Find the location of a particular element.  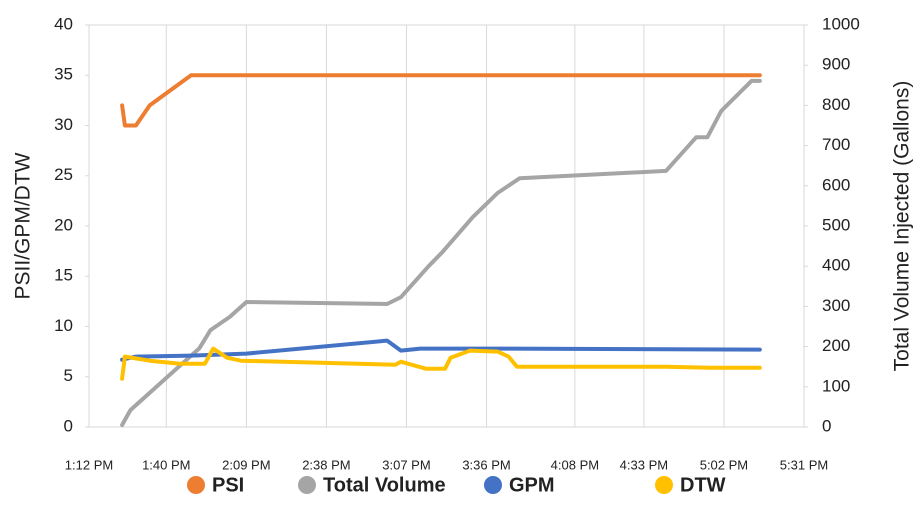

y-tick-label: 25 is located at coordinates (63, 174).